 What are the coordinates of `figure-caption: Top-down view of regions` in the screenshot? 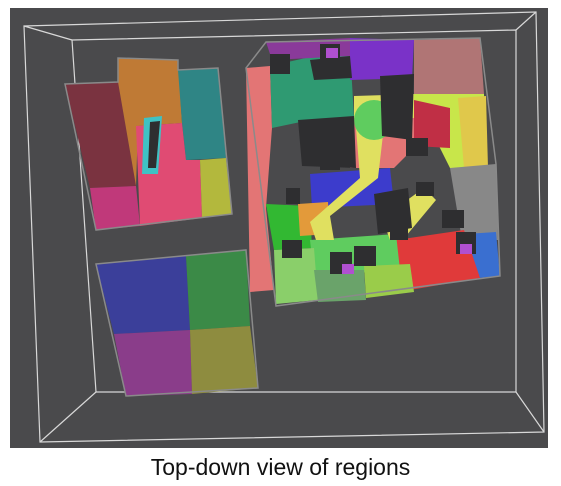 It's located at (280, 467).